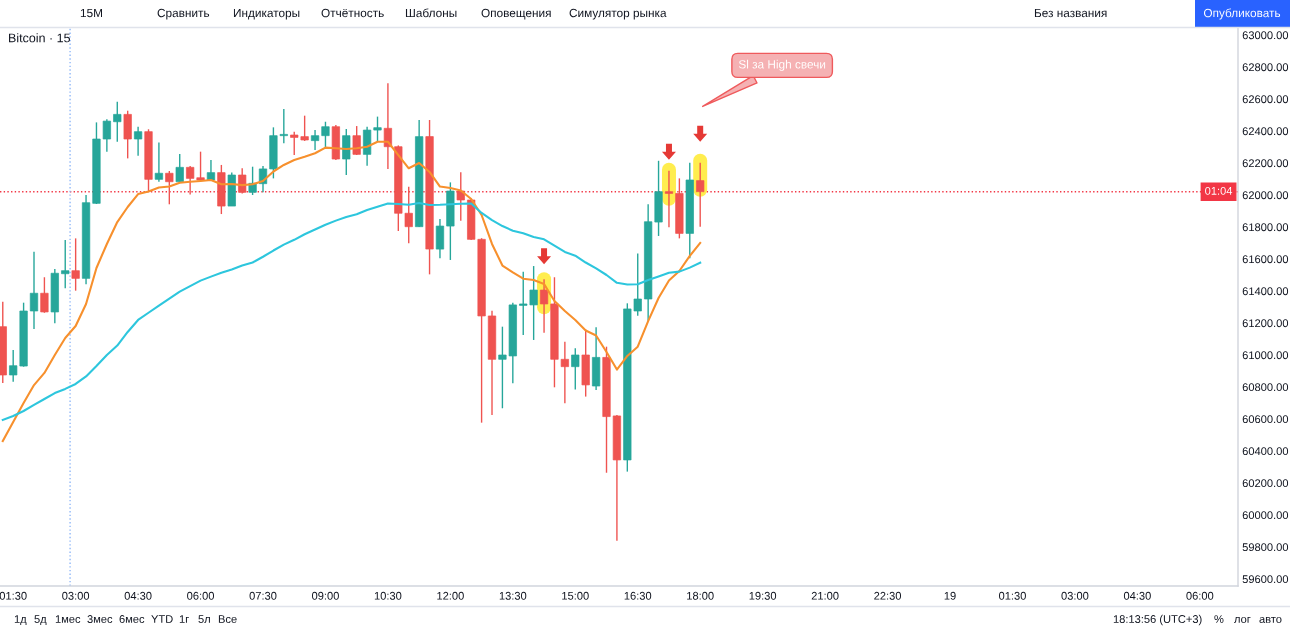 The image size is (1290, 631). What do you see at coordinates (184, 619) in the screenshot?
I see `text: 1г` at bounding box center [184, 619].